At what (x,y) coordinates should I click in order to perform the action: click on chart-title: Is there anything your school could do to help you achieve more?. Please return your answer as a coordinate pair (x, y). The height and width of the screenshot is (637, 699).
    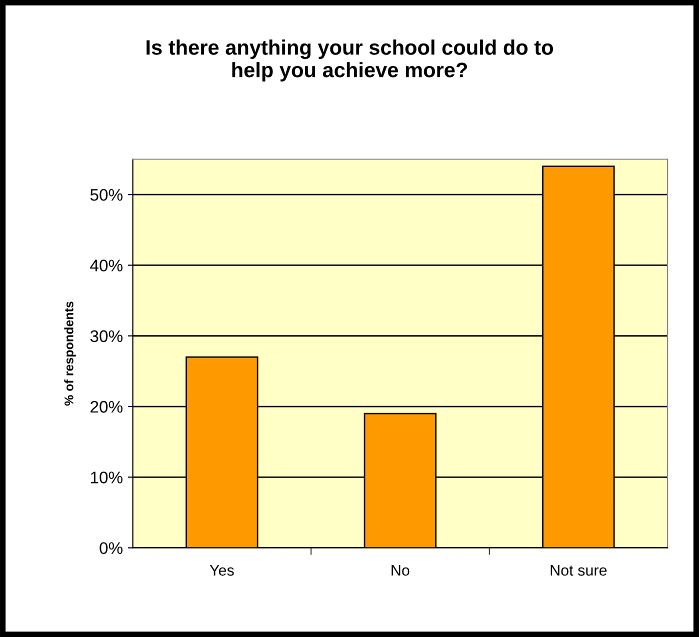
    Looking at the image, I should click on (349, 61).